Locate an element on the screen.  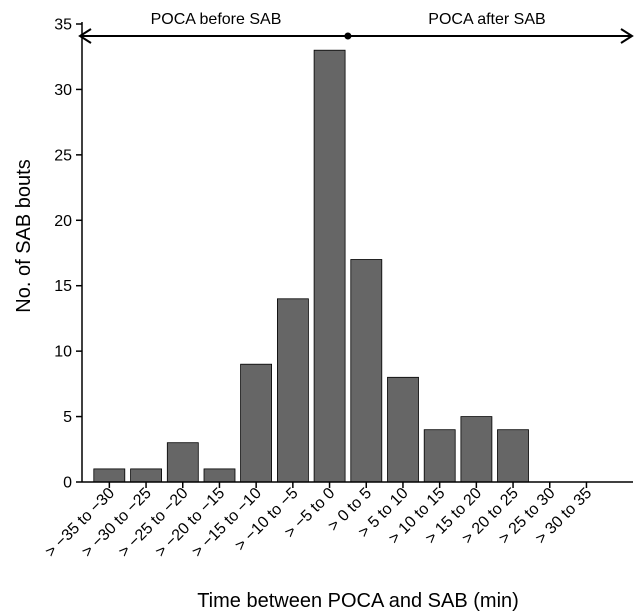
poca-arrow-left-head is located at coordinates (85, 36).